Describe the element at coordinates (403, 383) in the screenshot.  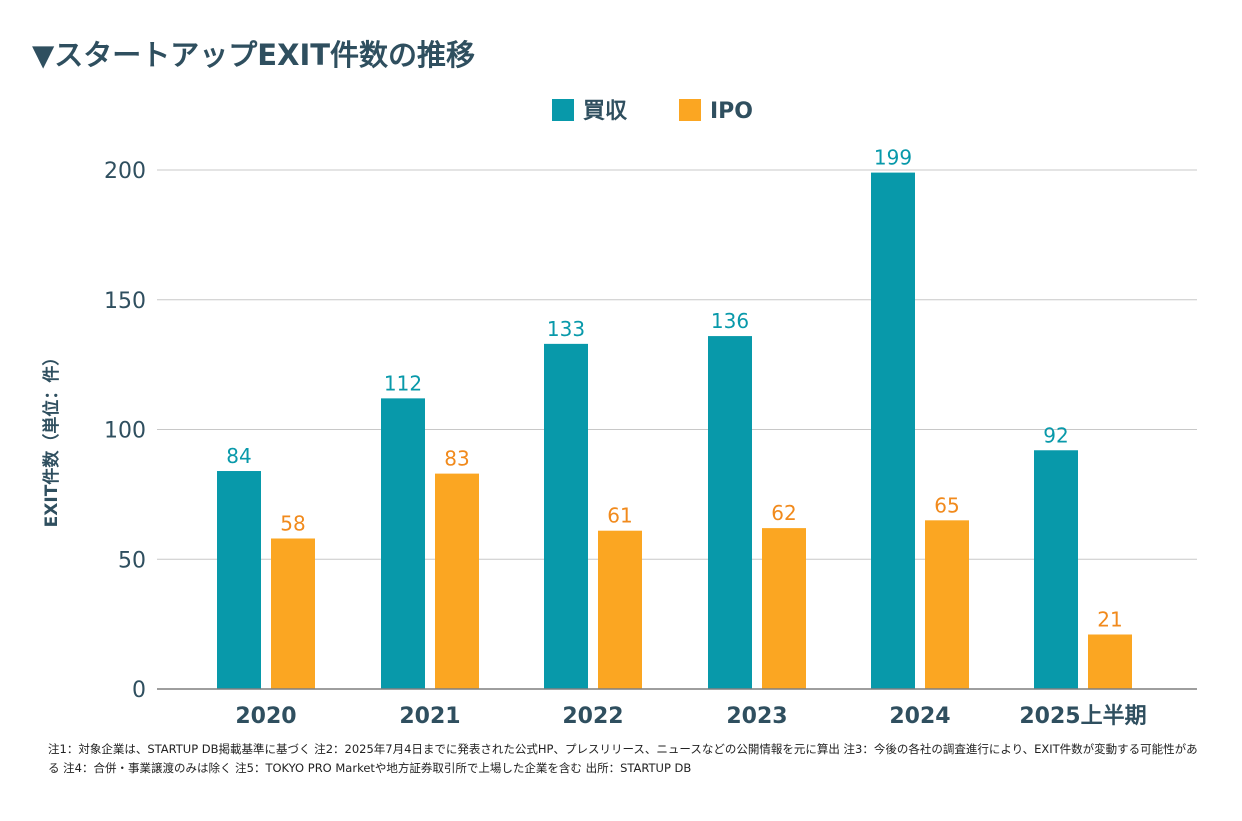
I see `data-label: 112` at that location.